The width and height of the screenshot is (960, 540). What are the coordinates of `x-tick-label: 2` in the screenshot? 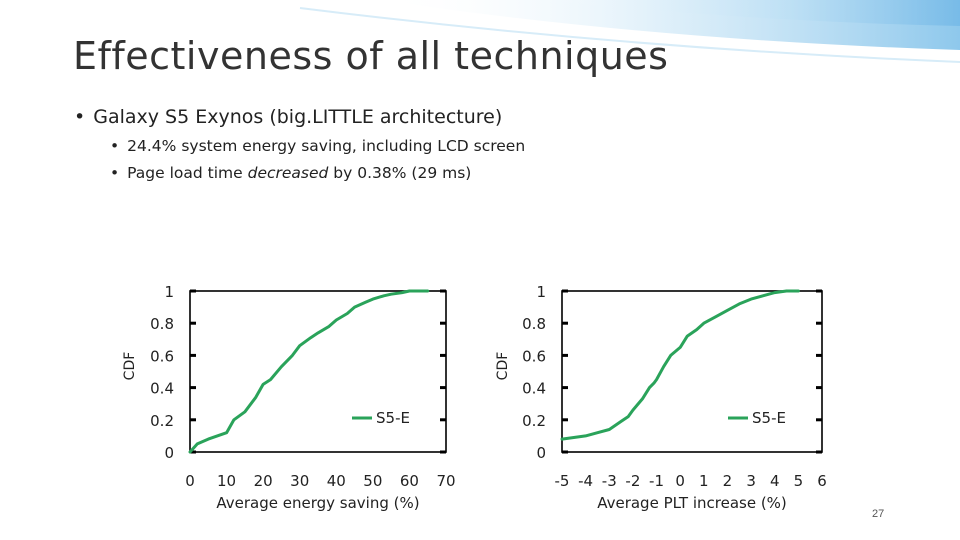 It's located at (728, 481).